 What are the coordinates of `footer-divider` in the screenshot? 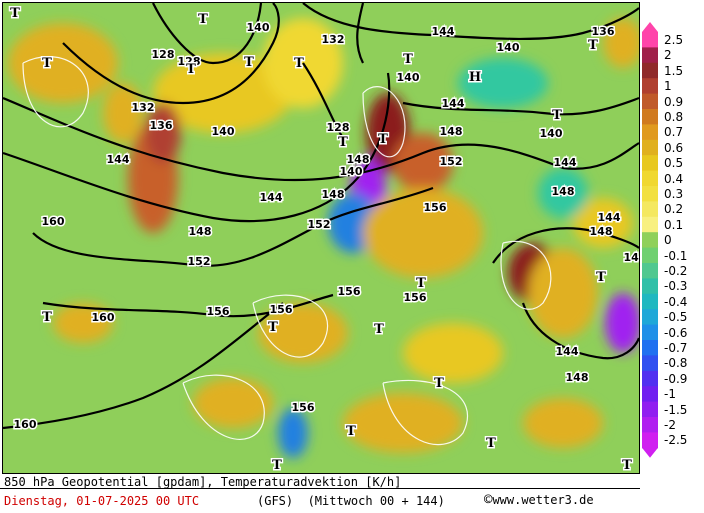 It's located at (320, 488).